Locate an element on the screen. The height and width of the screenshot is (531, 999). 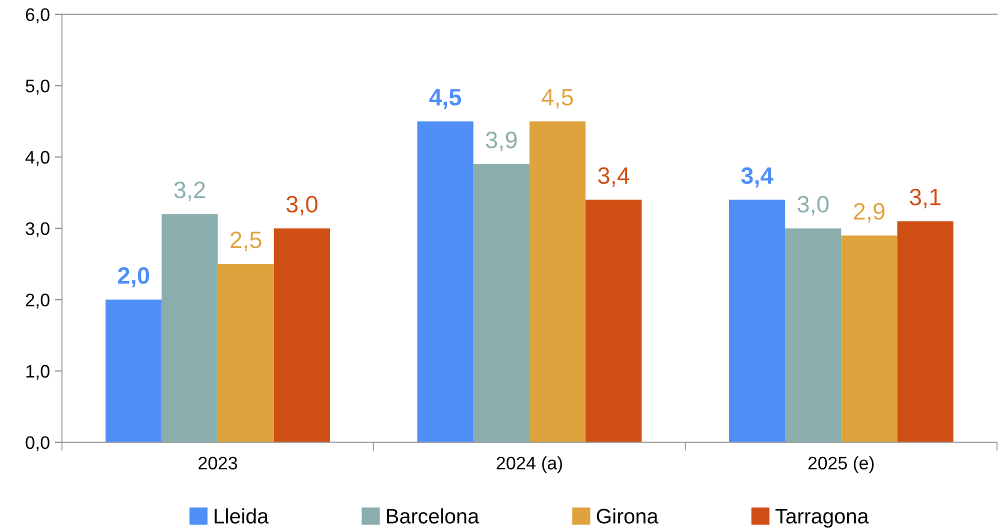
y-tick-label: 5,0 is located at coordinates (38, 87).